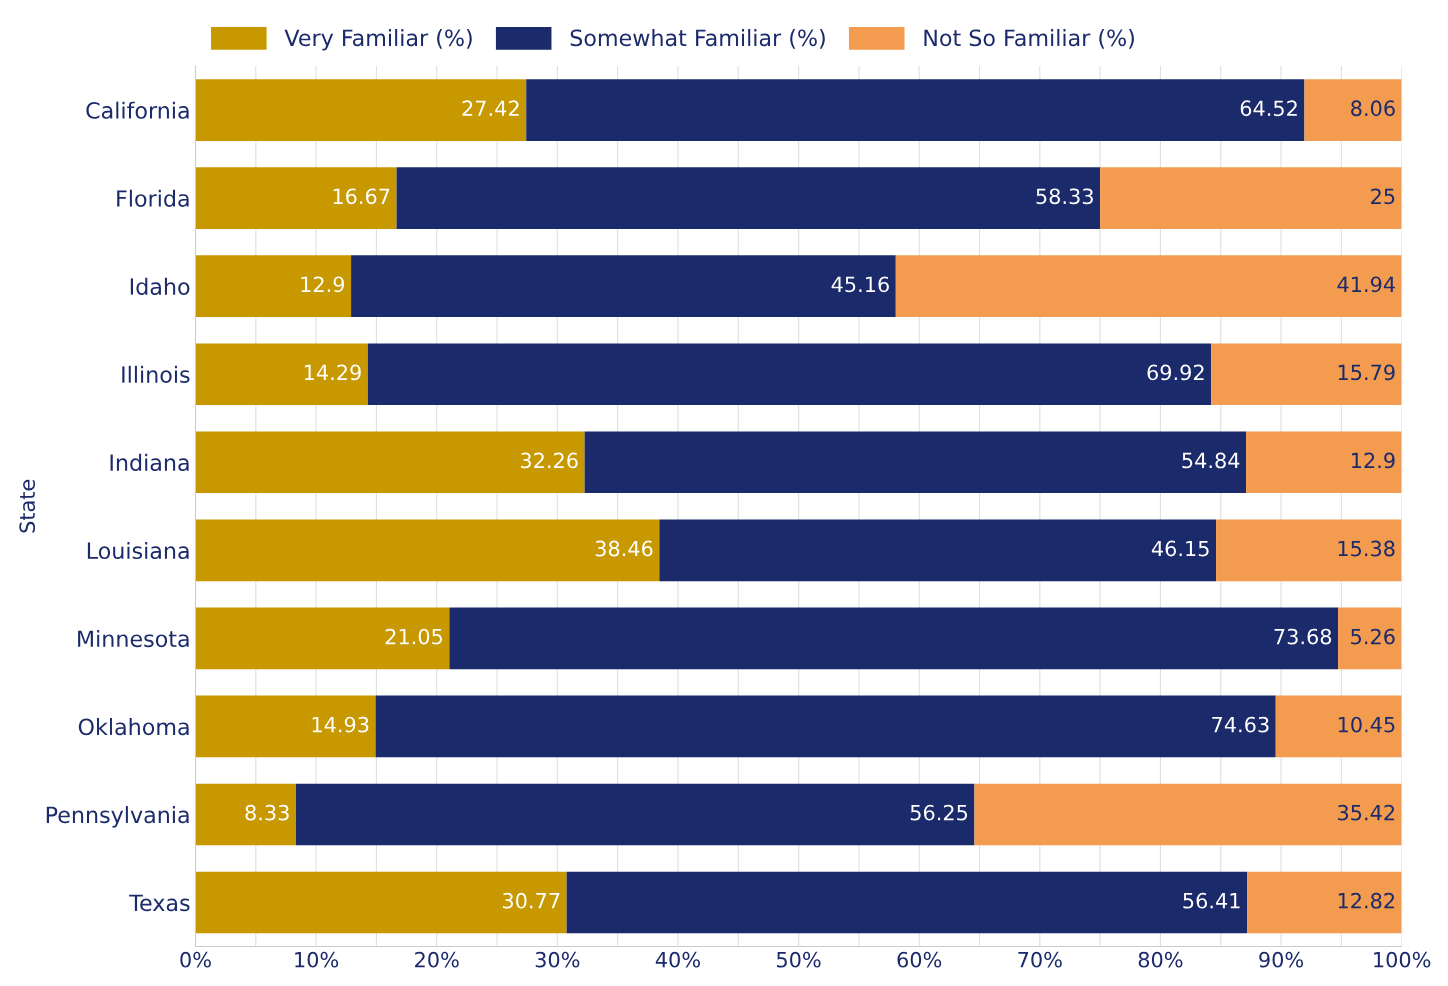 Image resolution: width=1448 pixels, height=986 pixels. I want to click on y-tick-label: Pennsylvania, so click(117, 817).